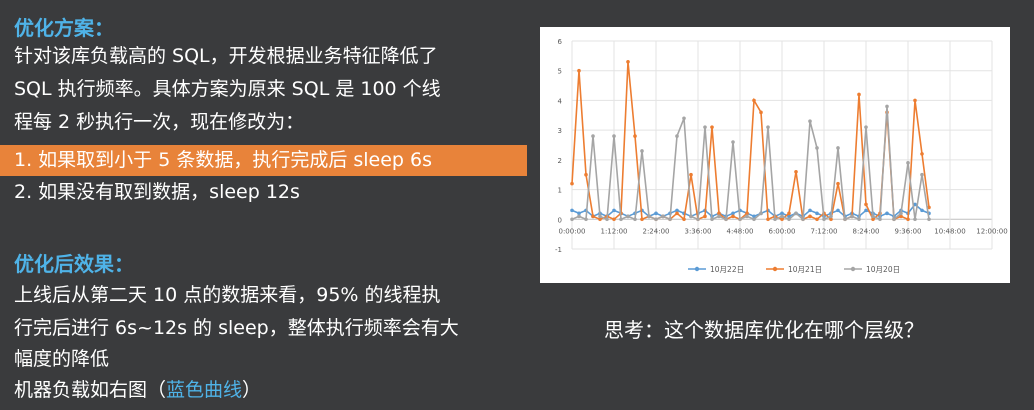 The height and width of the screenshot is (410, 1034). Describe the element at coordinates (226, 56) in the screenshot. I see `plan-line-1: 针对该库负载高的 SQL，开发根据业务特征降低了` at that location.